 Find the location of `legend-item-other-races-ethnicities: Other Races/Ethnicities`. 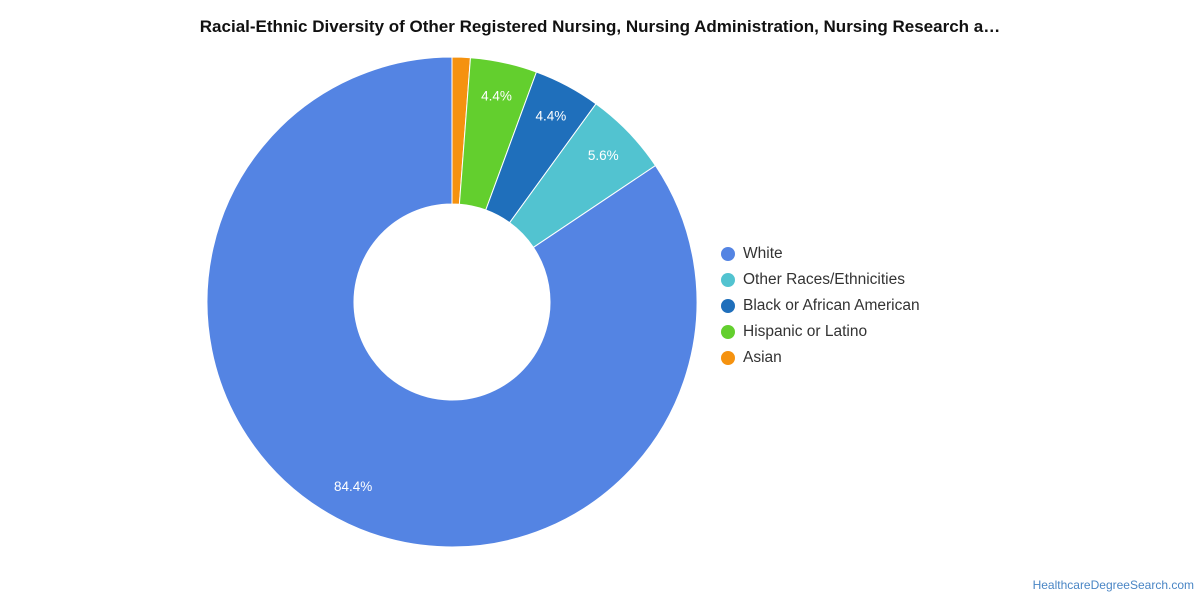

legend-item-other-races-ethnicities: Other Races/Ethnicities is located at coordinates (820, 280).